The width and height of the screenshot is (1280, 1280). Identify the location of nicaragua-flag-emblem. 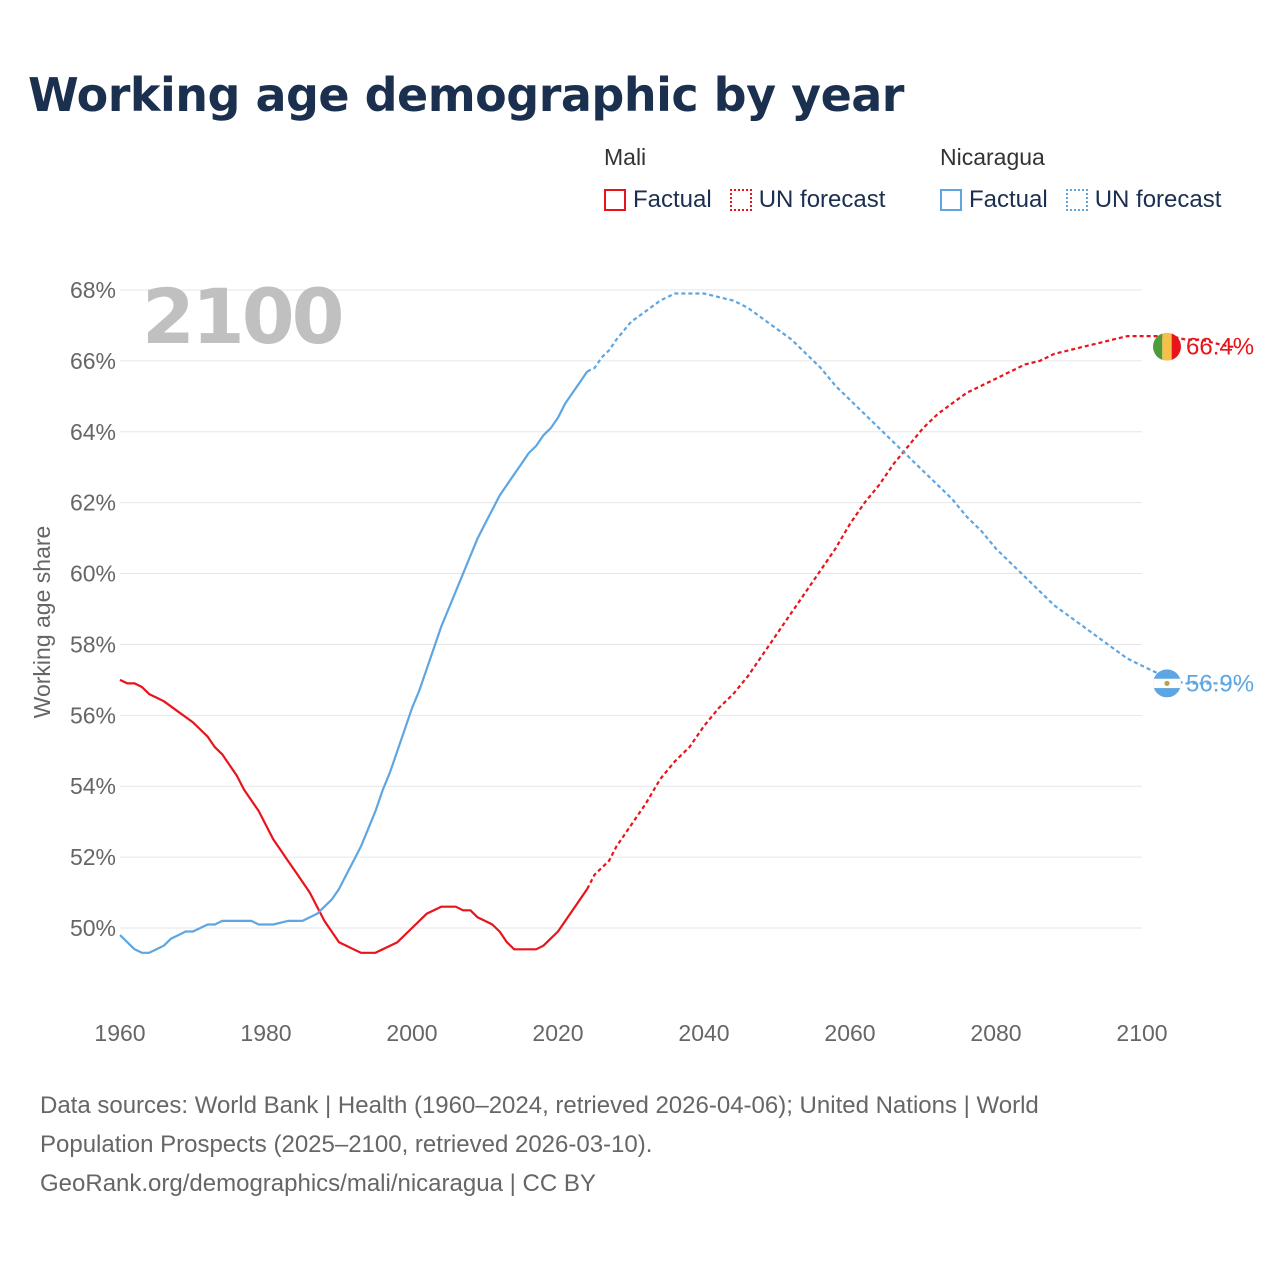
(1167, 683).